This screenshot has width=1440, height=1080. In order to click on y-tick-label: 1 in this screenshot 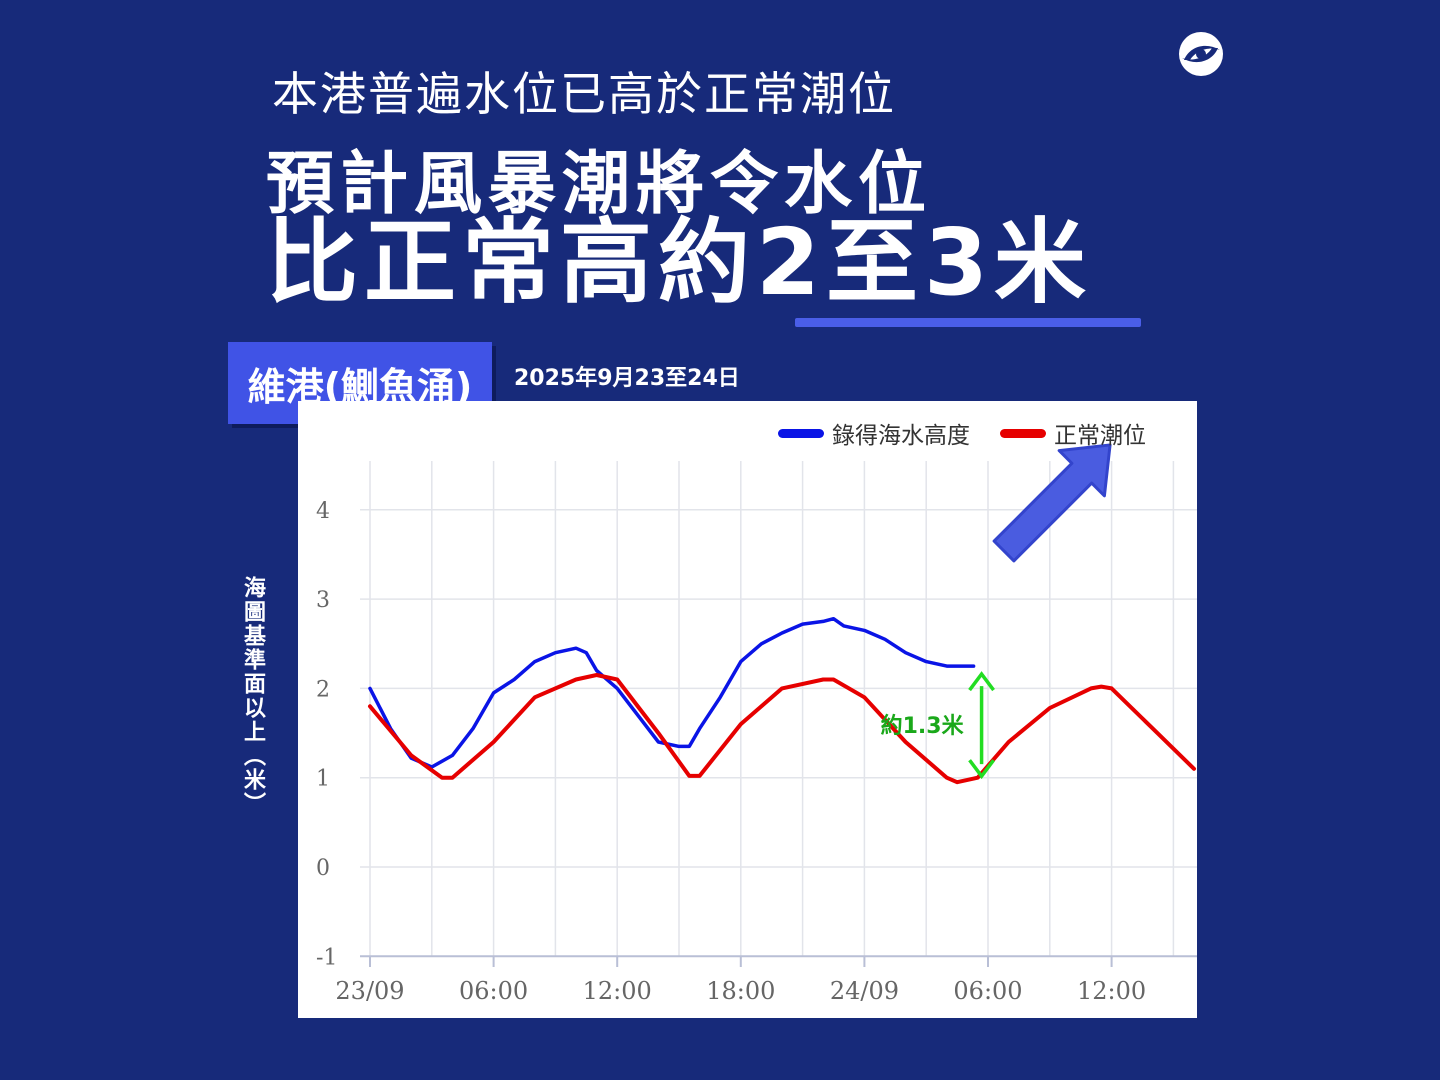, I will do `click(323, 779)`.